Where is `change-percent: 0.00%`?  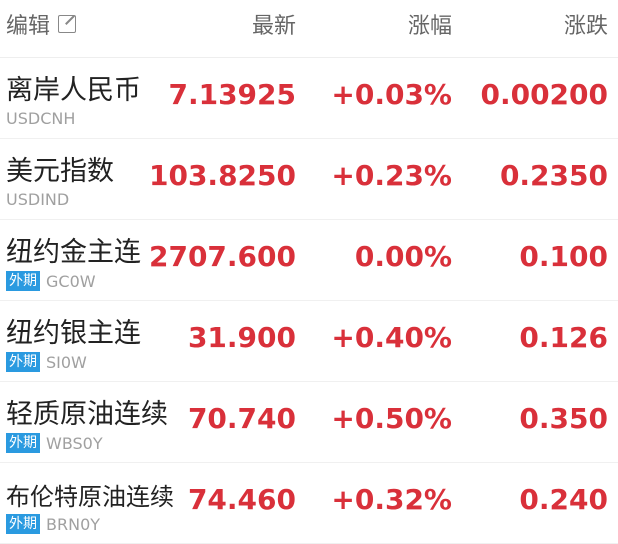
change-percent: 0.00% is located at coordinates (403, 256).